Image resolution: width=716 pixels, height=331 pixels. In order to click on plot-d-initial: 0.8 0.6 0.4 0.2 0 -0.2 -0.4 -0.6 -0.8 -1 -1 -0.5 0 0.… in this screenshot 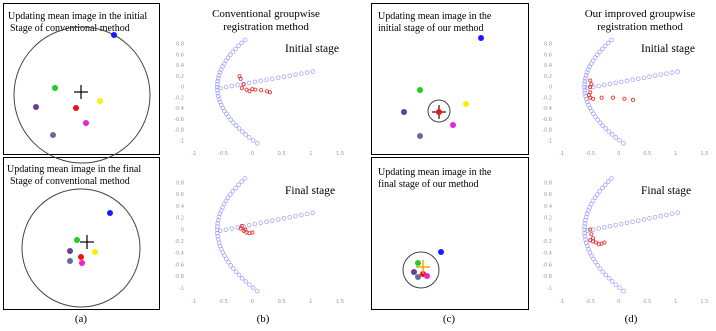, I will do `click(625, 97)`.